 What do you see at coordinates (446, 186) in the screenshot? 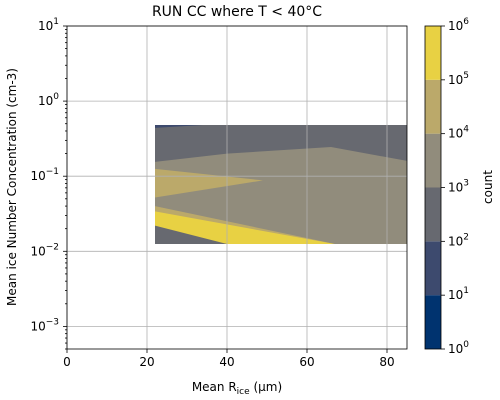
I see `colorbar: 10⁰ 10¹ 10² 10³ 10⁴ 10⁵ 10⁶` at bounding box center [446, 186].